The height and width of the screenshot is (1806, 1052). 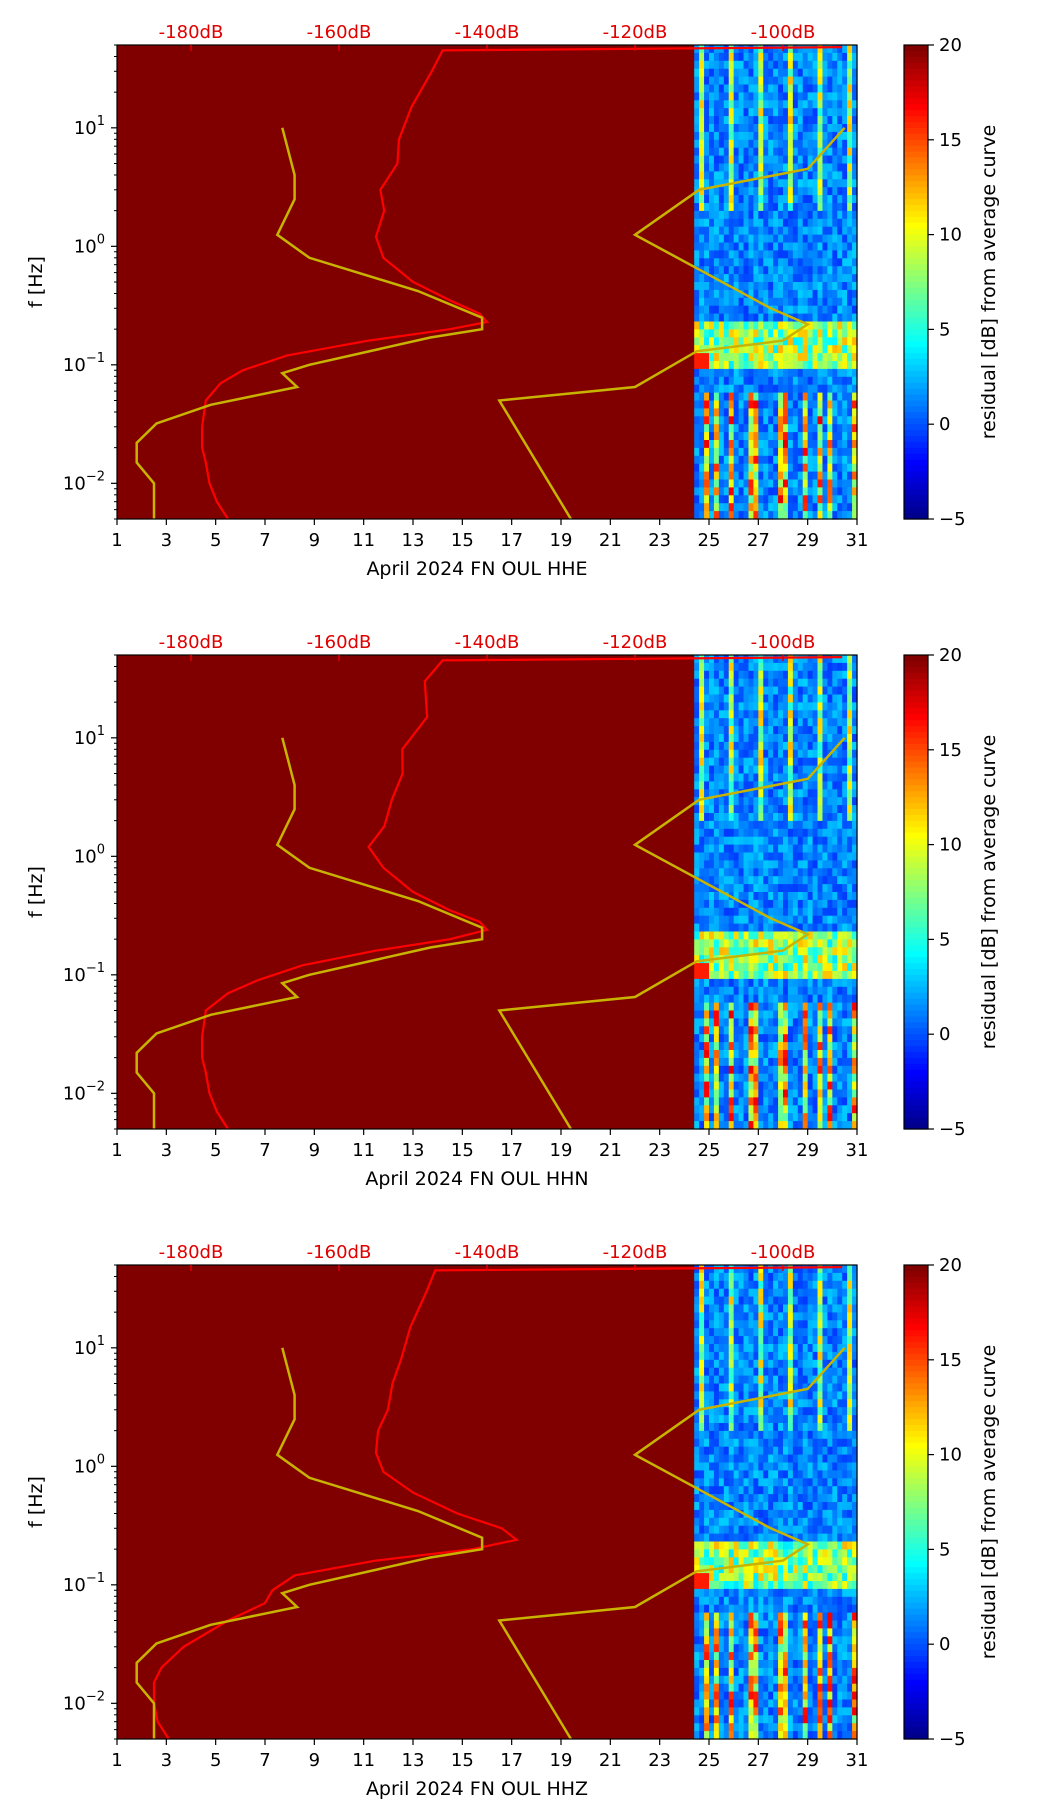 I want to click on x-axis-label: April 2024 FN OUL HHE, so click(x=476, y=569).